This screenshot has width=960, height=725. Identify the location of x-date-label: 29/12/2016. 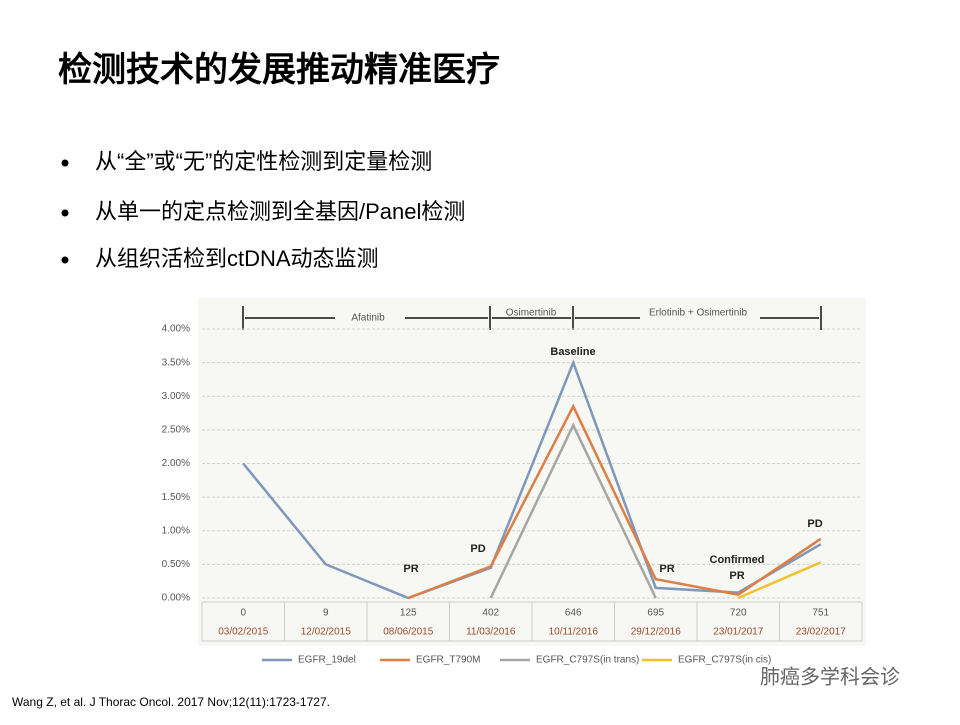
(656, 632).